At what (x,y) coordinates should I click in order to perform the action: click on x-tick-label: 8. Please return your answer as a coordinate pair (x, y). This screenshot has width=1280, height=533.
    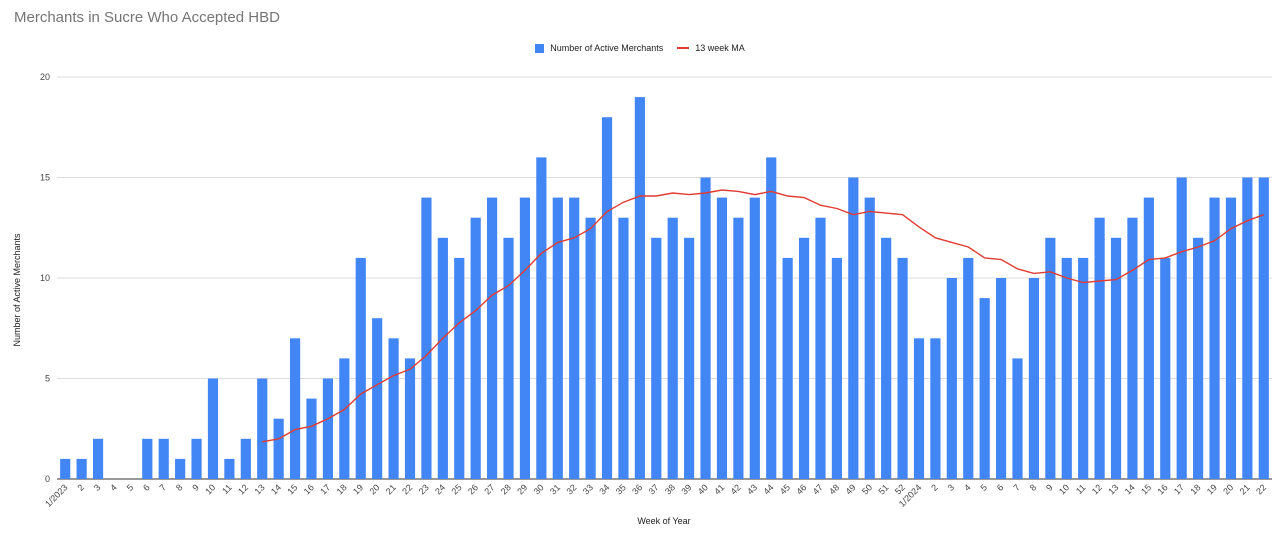
    Looking at the image, I should click on (179, 487).